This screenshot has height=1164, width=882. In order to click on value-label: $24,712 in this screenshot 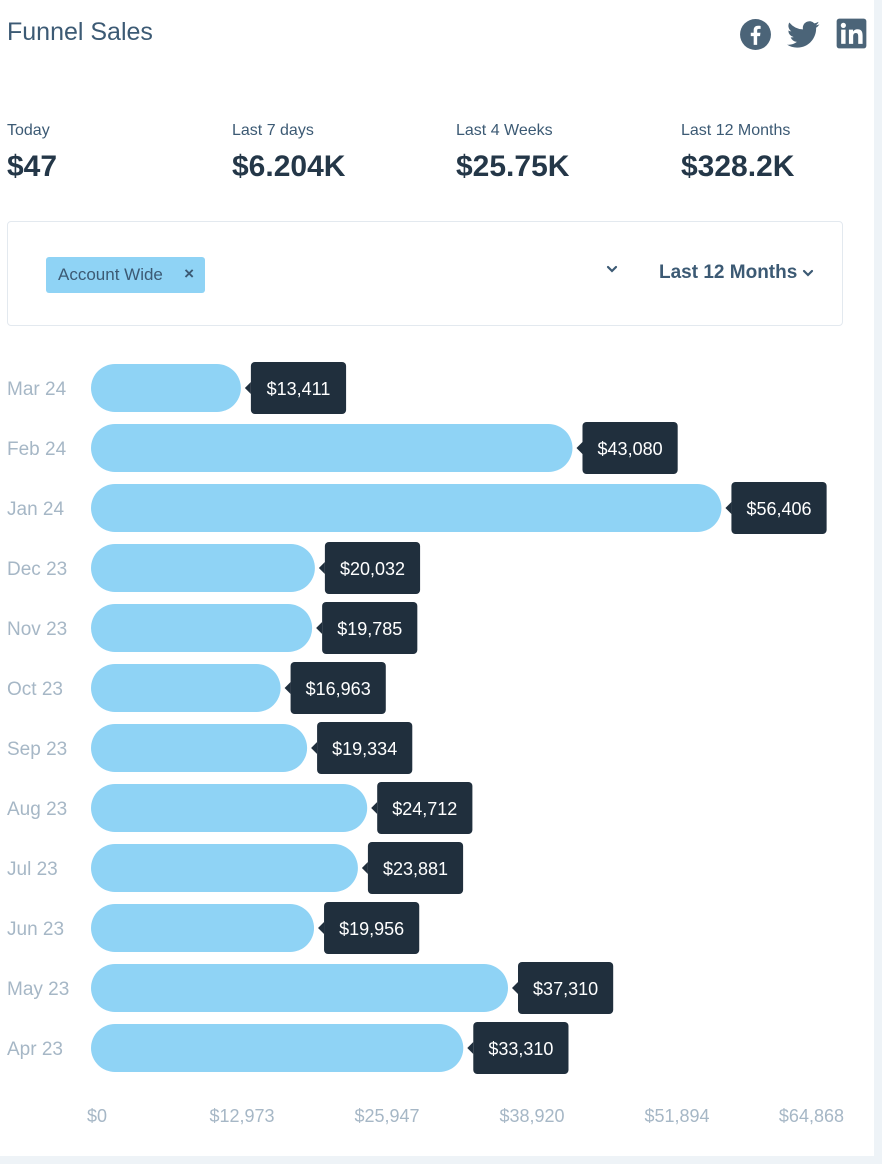, I will do `click(424, 809)`.